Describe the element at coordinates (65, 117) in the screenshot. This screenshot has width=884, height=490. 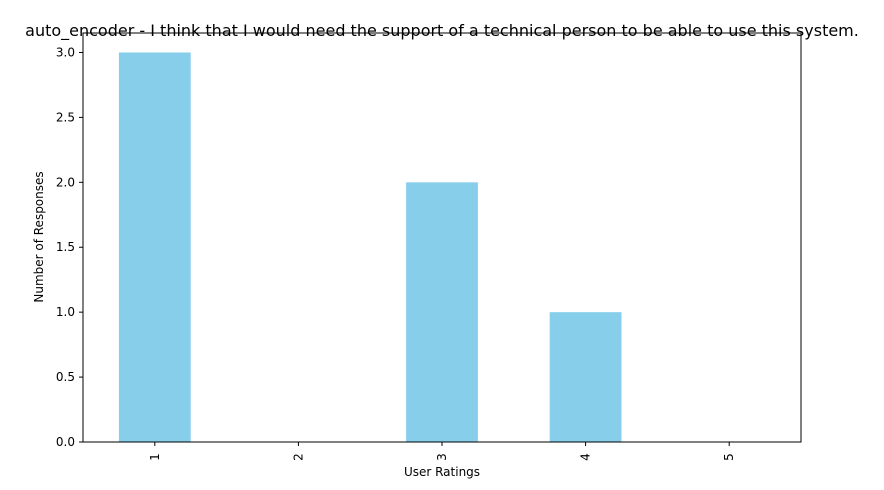
I see `y-tick-label-2.5: 2.5` at that location.